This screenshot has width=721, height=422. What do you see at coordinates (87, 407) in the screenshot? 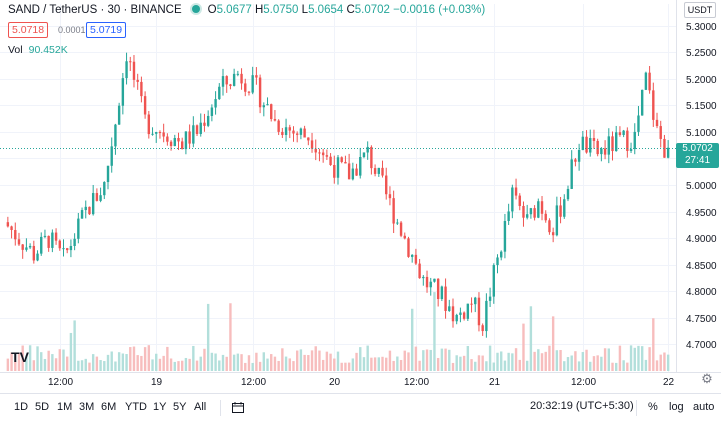
I see `range-3m-button: 3M` at bounding box center [87, 407].